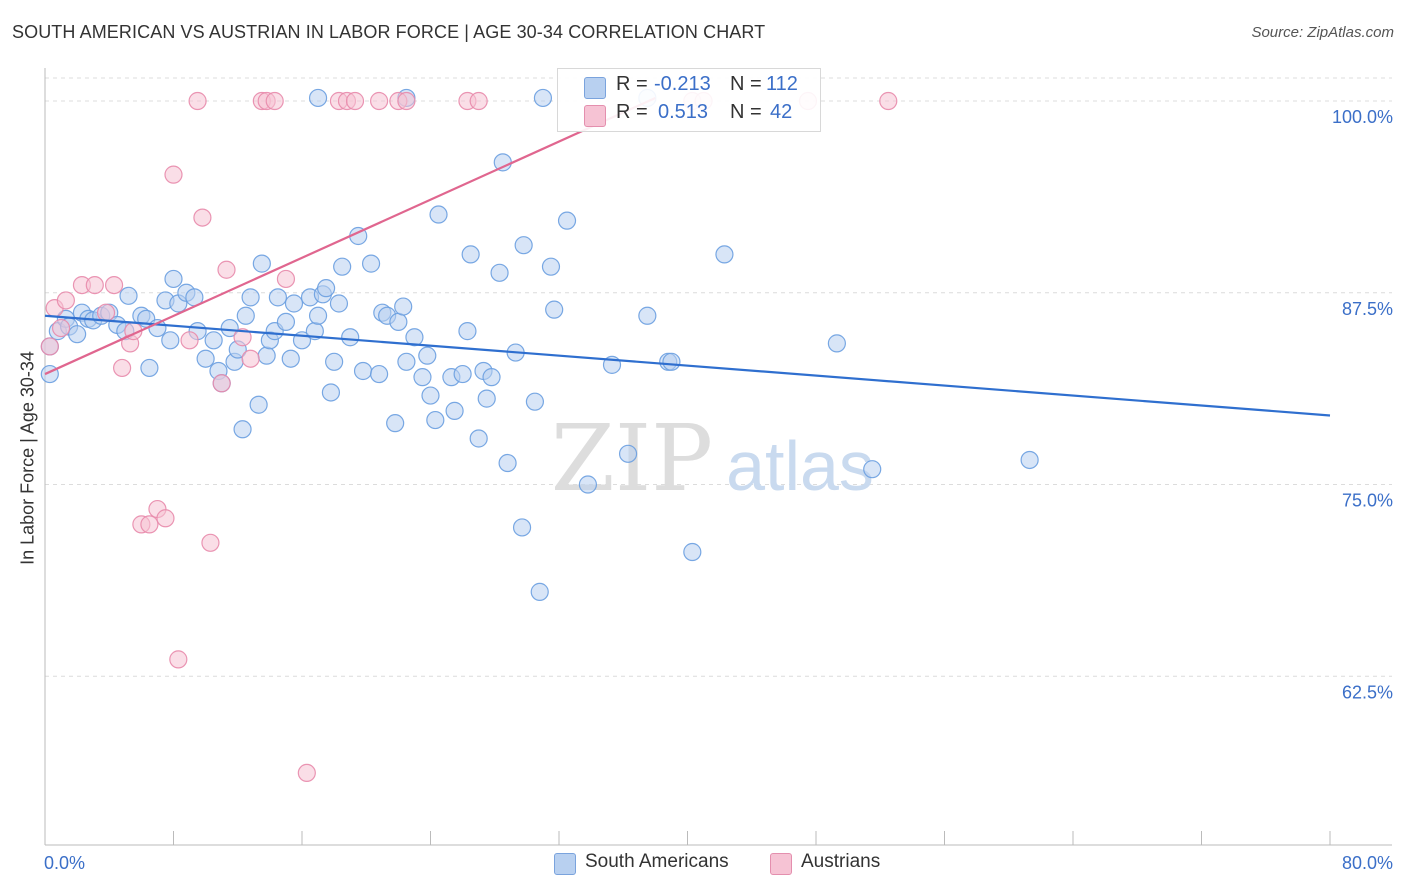 Image resolution: width=1406 pixels, height=892 pixels. I want to click on legend-swatch-pink, so click(781, 864).